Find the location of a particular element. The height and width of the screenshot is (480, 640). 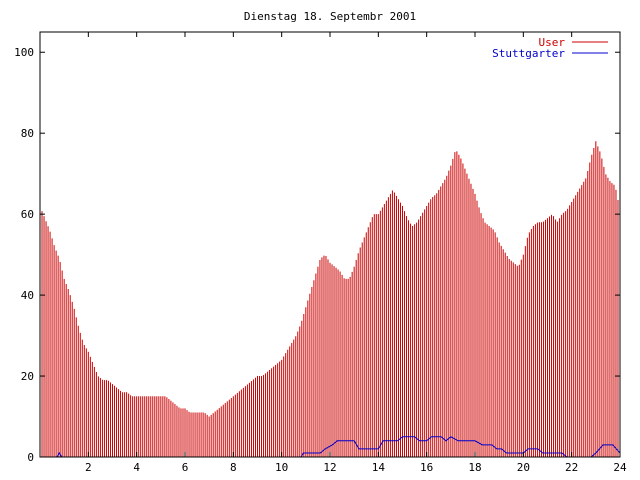

y-tick-label-100: 100 is located at coordinates (24, 52).